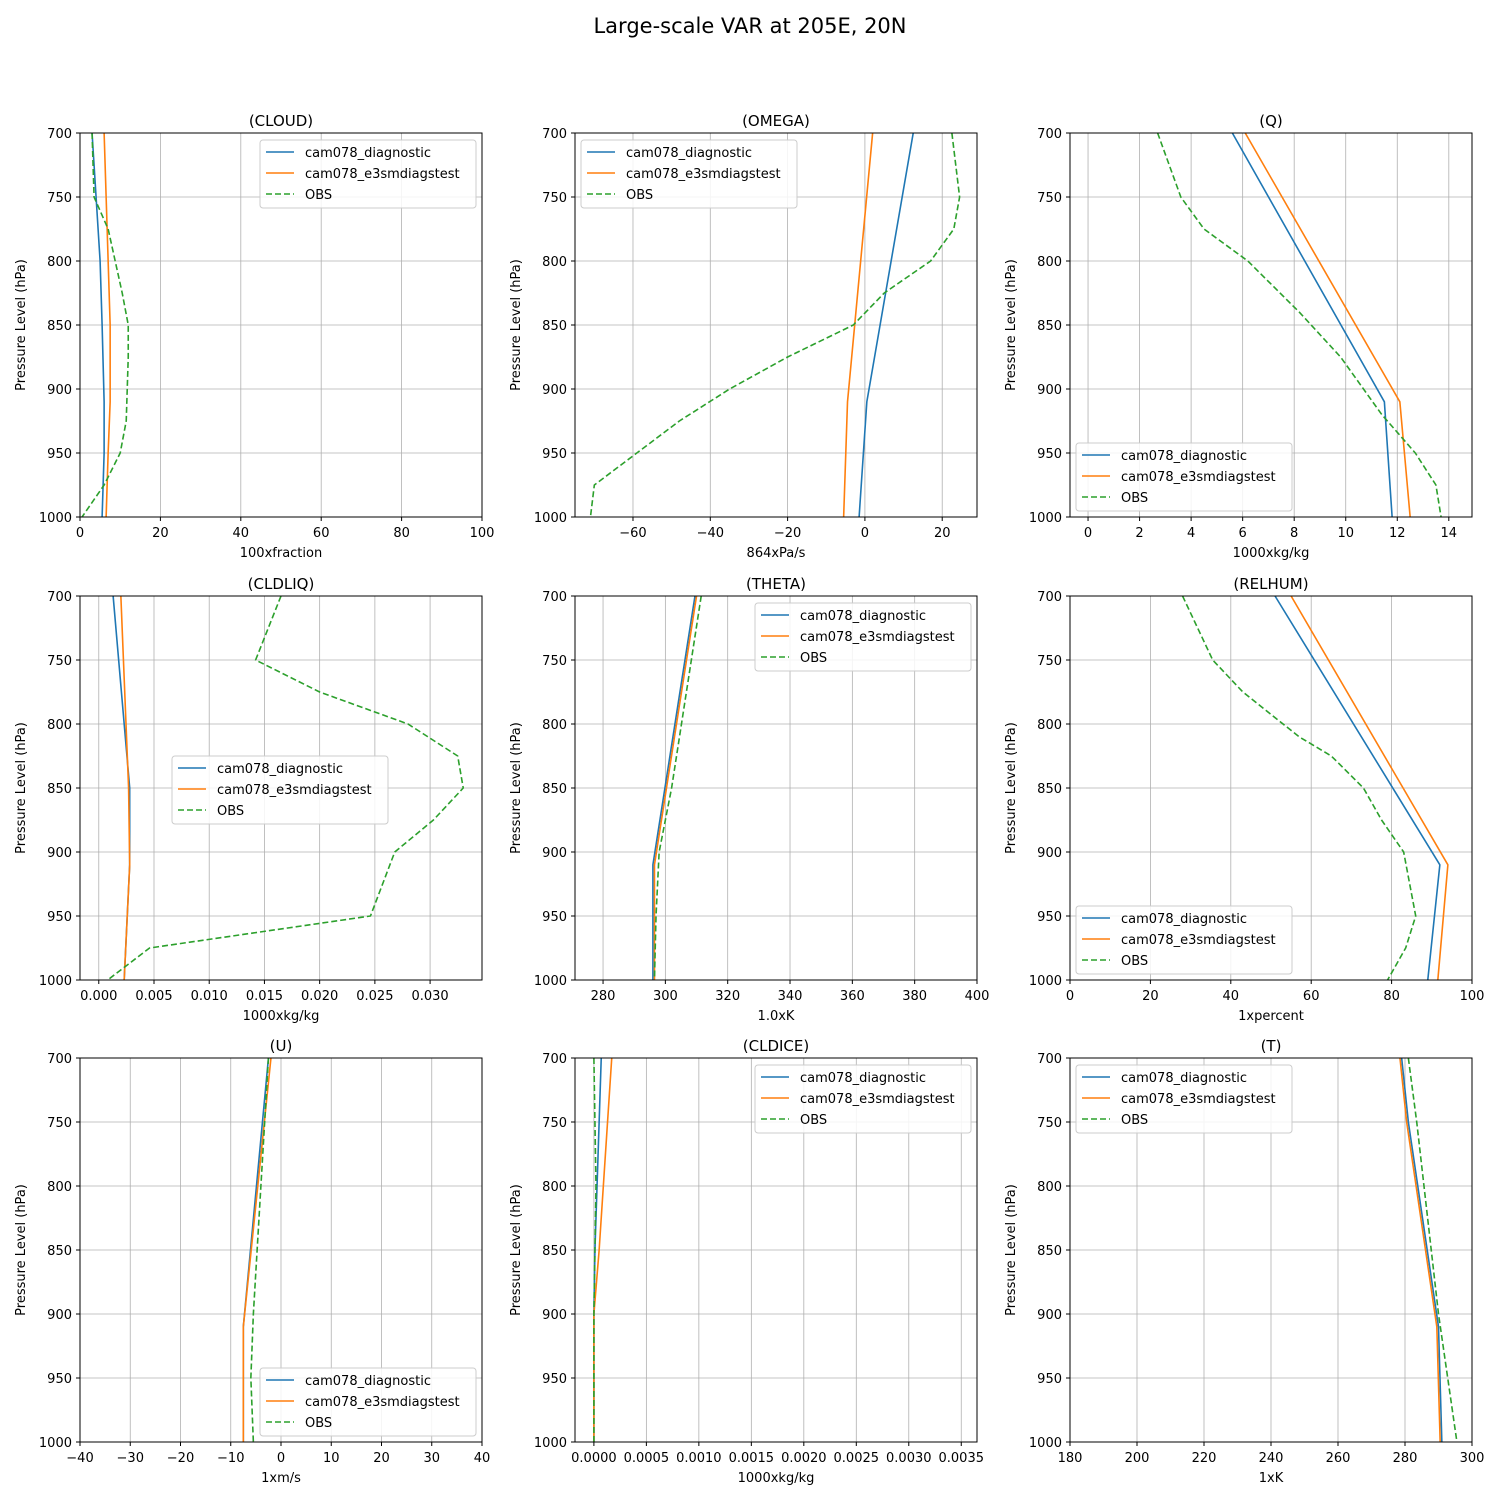 This screenshot has width=1500, height=1500. I want to click on x-tick-label: 0.0000, so click(594, 1458).